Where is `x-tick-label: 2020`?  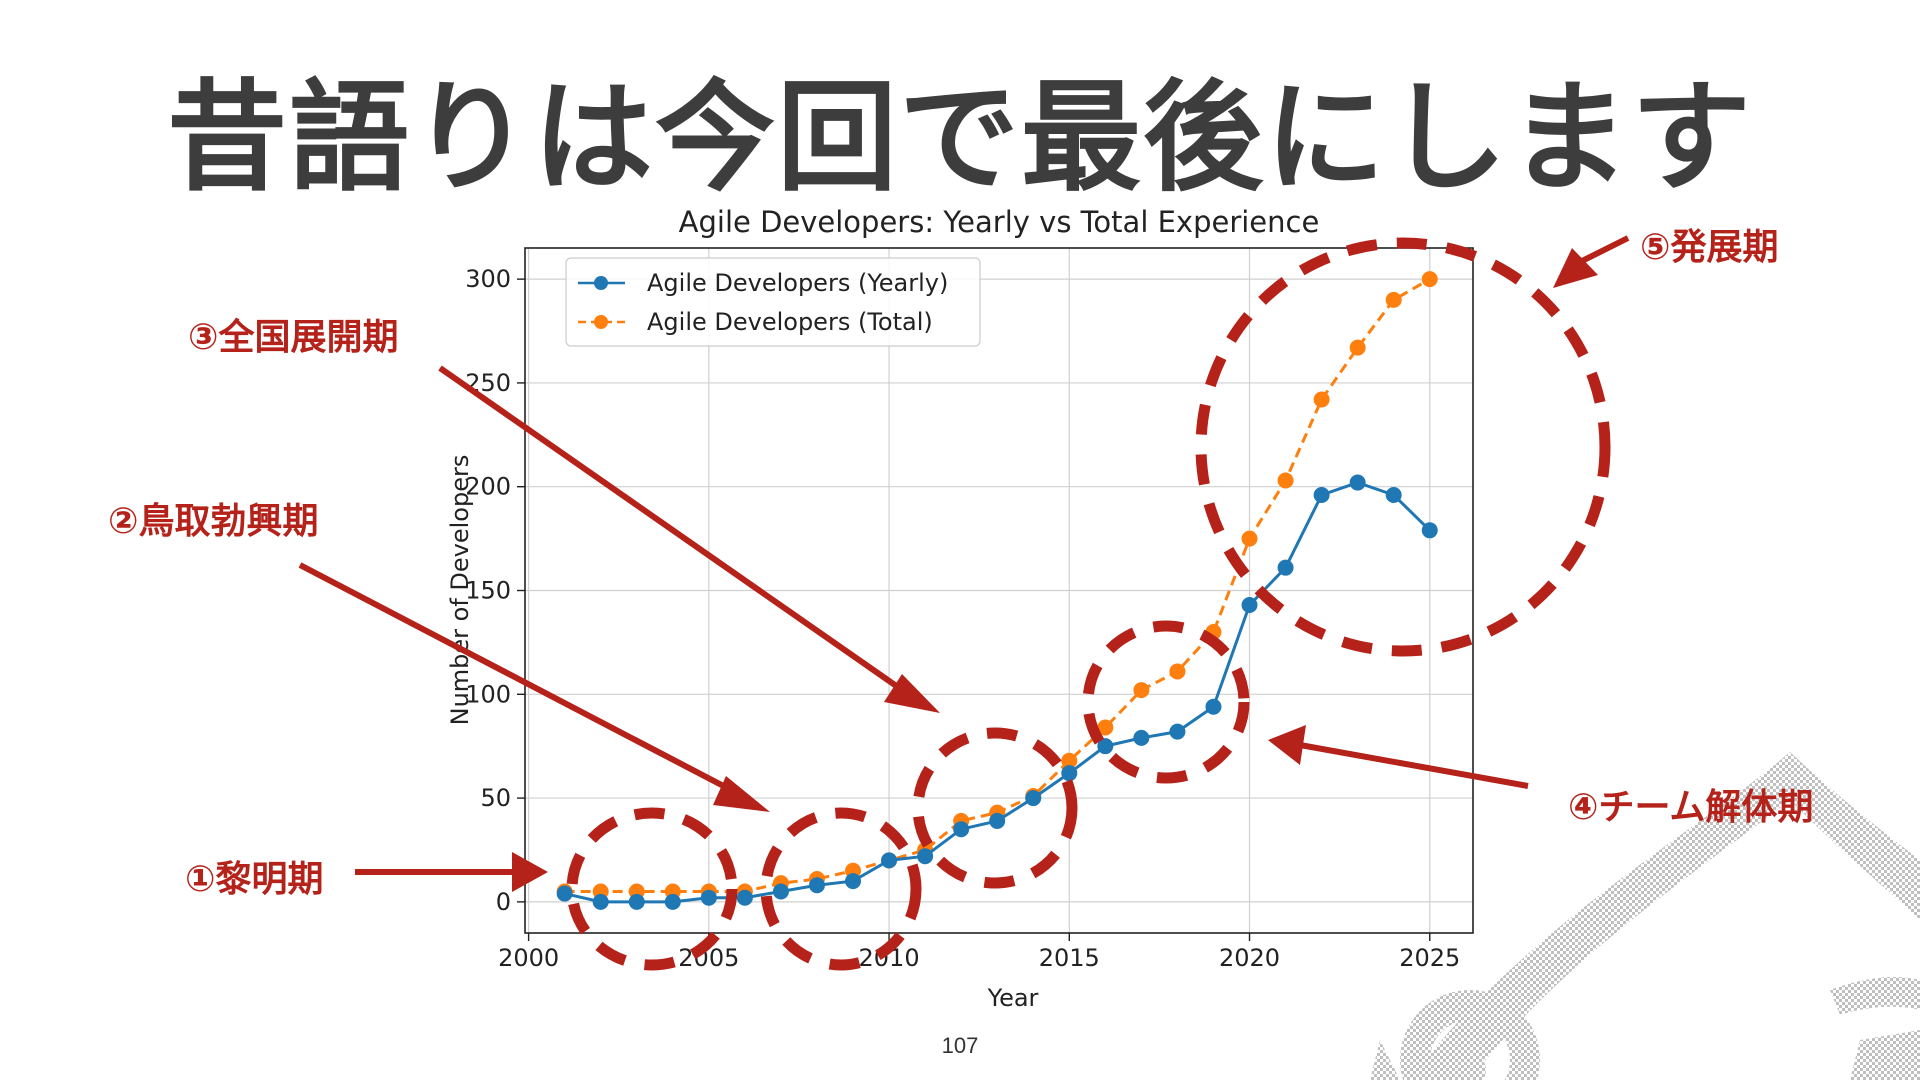 x-tick-label: 2020 is located at coordinates (1249, 958).